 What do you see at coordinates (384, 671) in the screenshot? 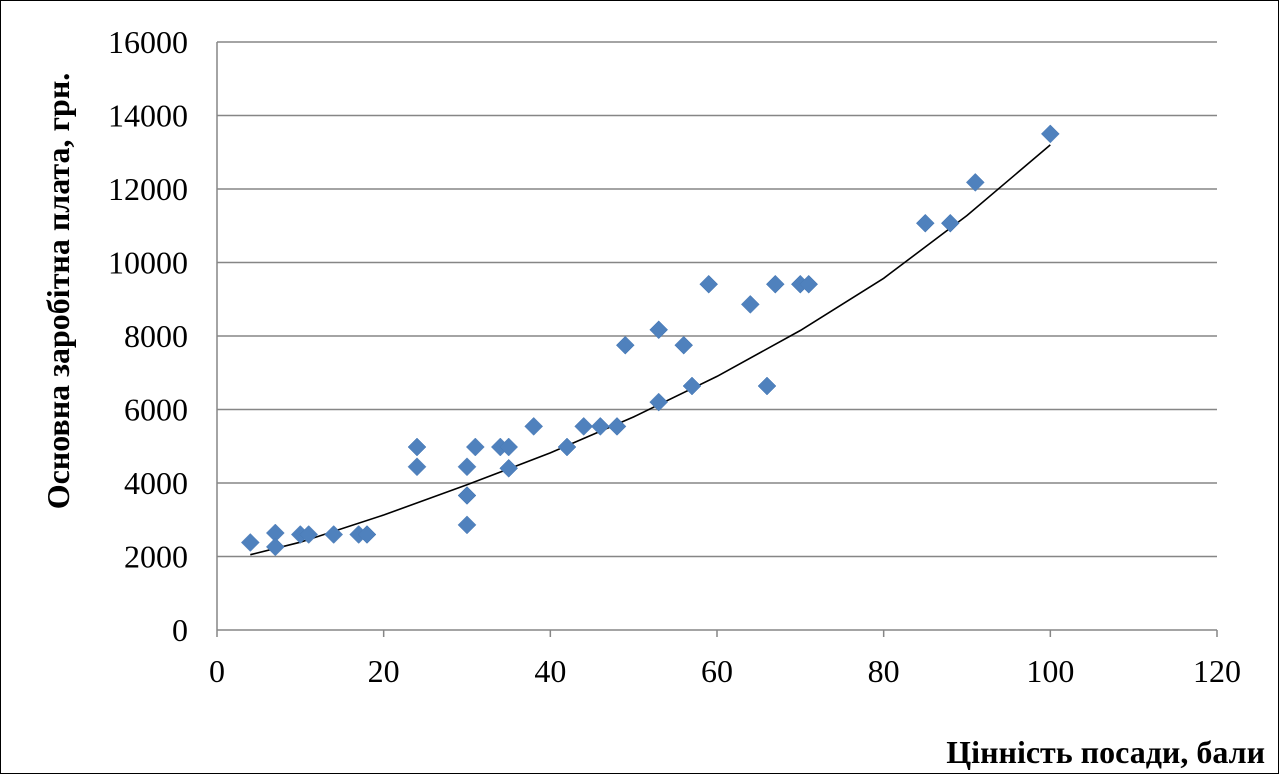
I see `x-tick-label: 20` at bounding box center [384, 671].